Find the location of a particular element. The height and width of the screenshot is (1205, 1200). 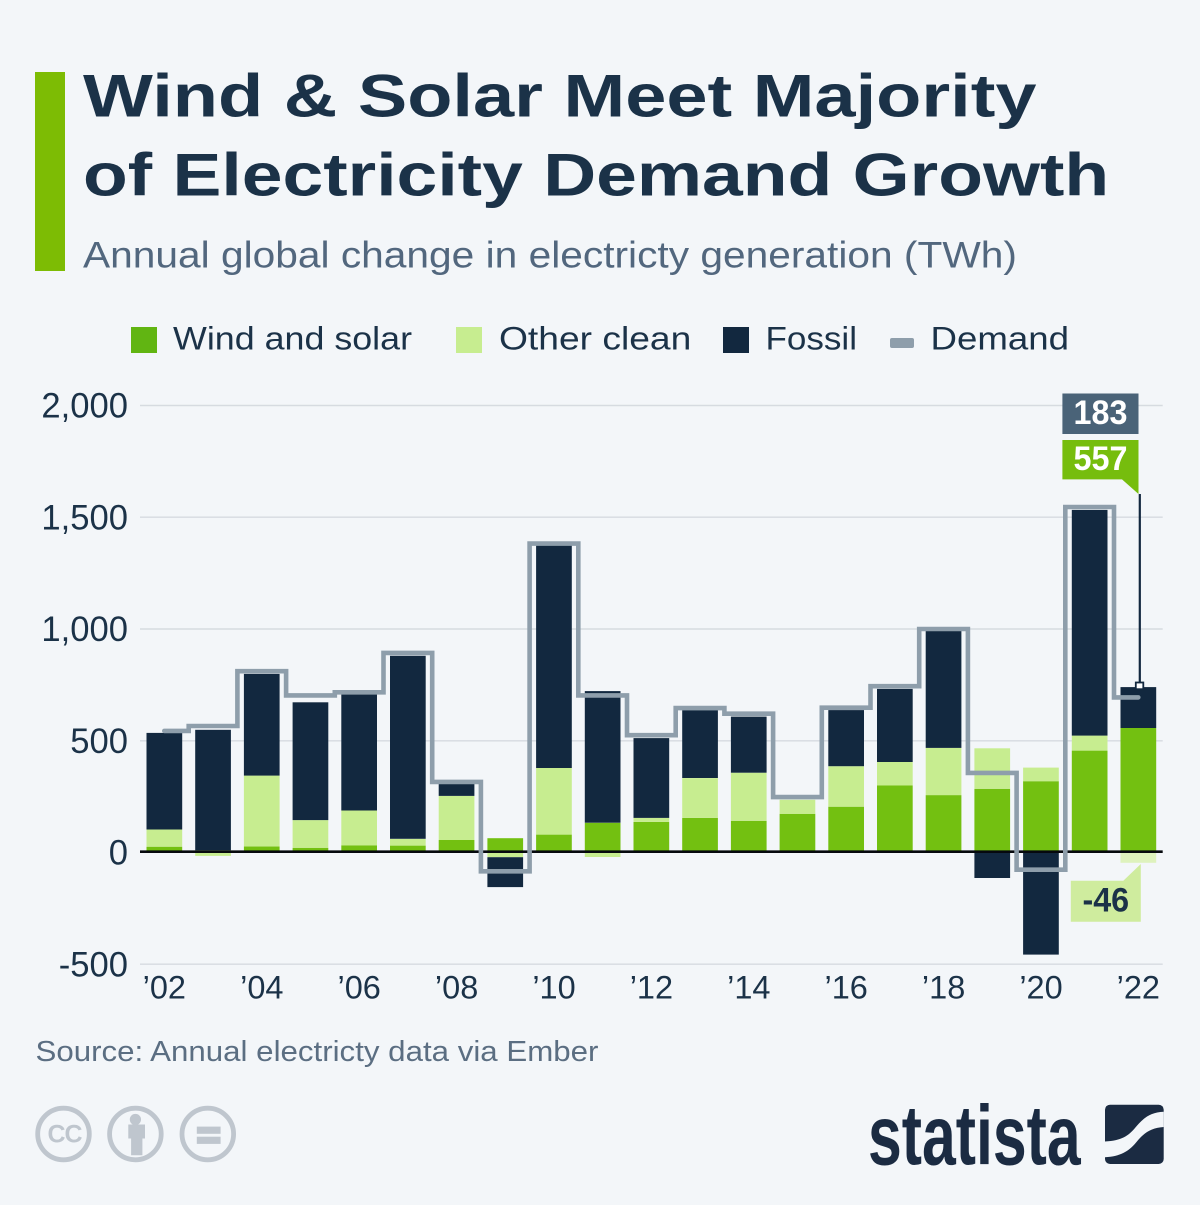

svg-text: Wind and solar is located at coordinates (292, 339).